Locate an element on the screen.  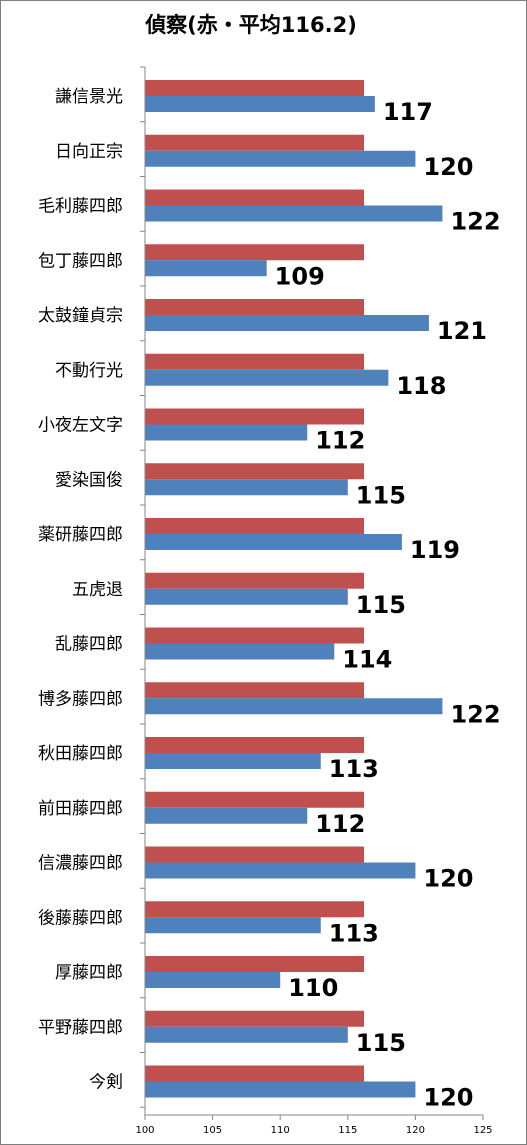
data-label: 109 is located at coordinates (300, 276).